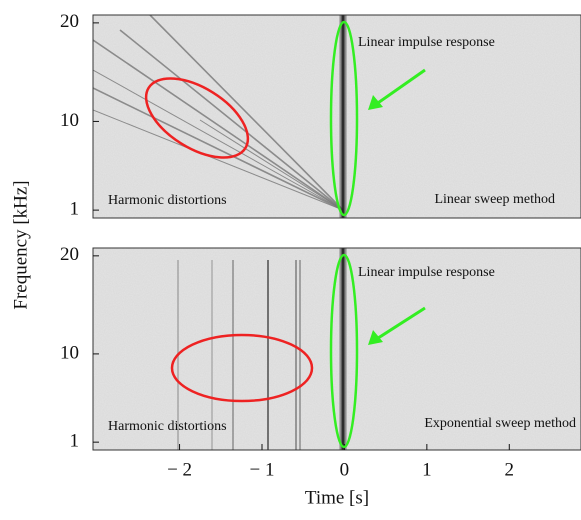 The image size is (581, 520). What do you see at coordinates (20, 244) in the screenshot?
I see `y-axis-label: Frequency [kHz]` at bounding box center [20, 244].